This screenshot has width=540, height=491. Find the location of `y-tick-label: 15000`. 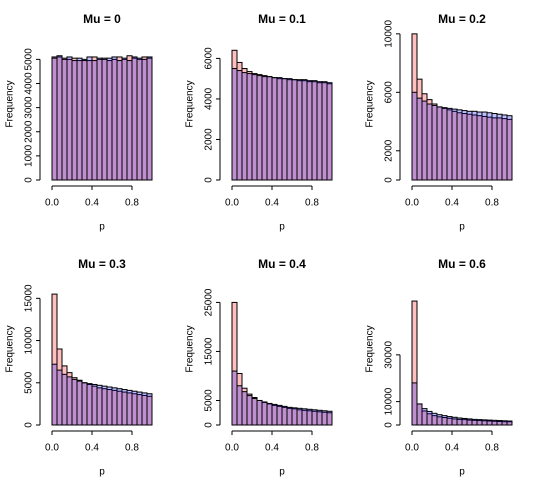

y-tick-label: 15000 is located at coordinates (29, 298).